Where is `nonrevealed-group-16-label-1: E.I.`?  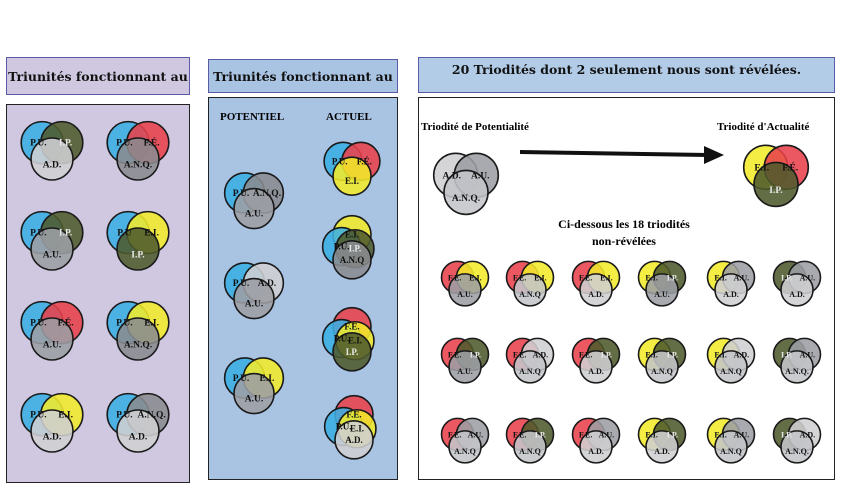 nonrevealed-group-16-label-1: E.I. is located at coordinates (651, 434).